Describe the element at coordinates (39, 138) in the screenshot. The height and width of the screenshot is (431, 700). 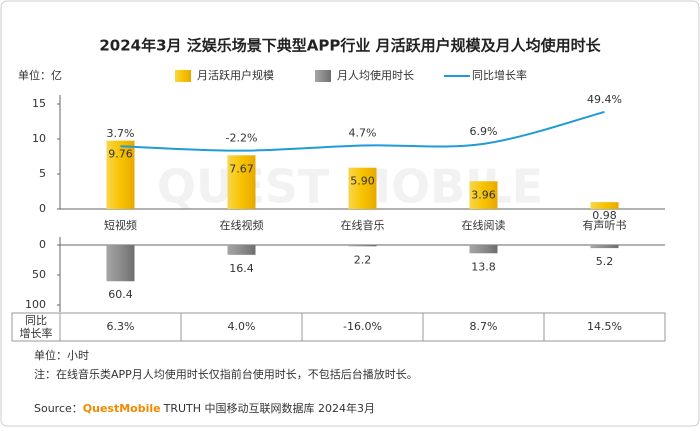
I see `y-tick-label: 10` at that location.